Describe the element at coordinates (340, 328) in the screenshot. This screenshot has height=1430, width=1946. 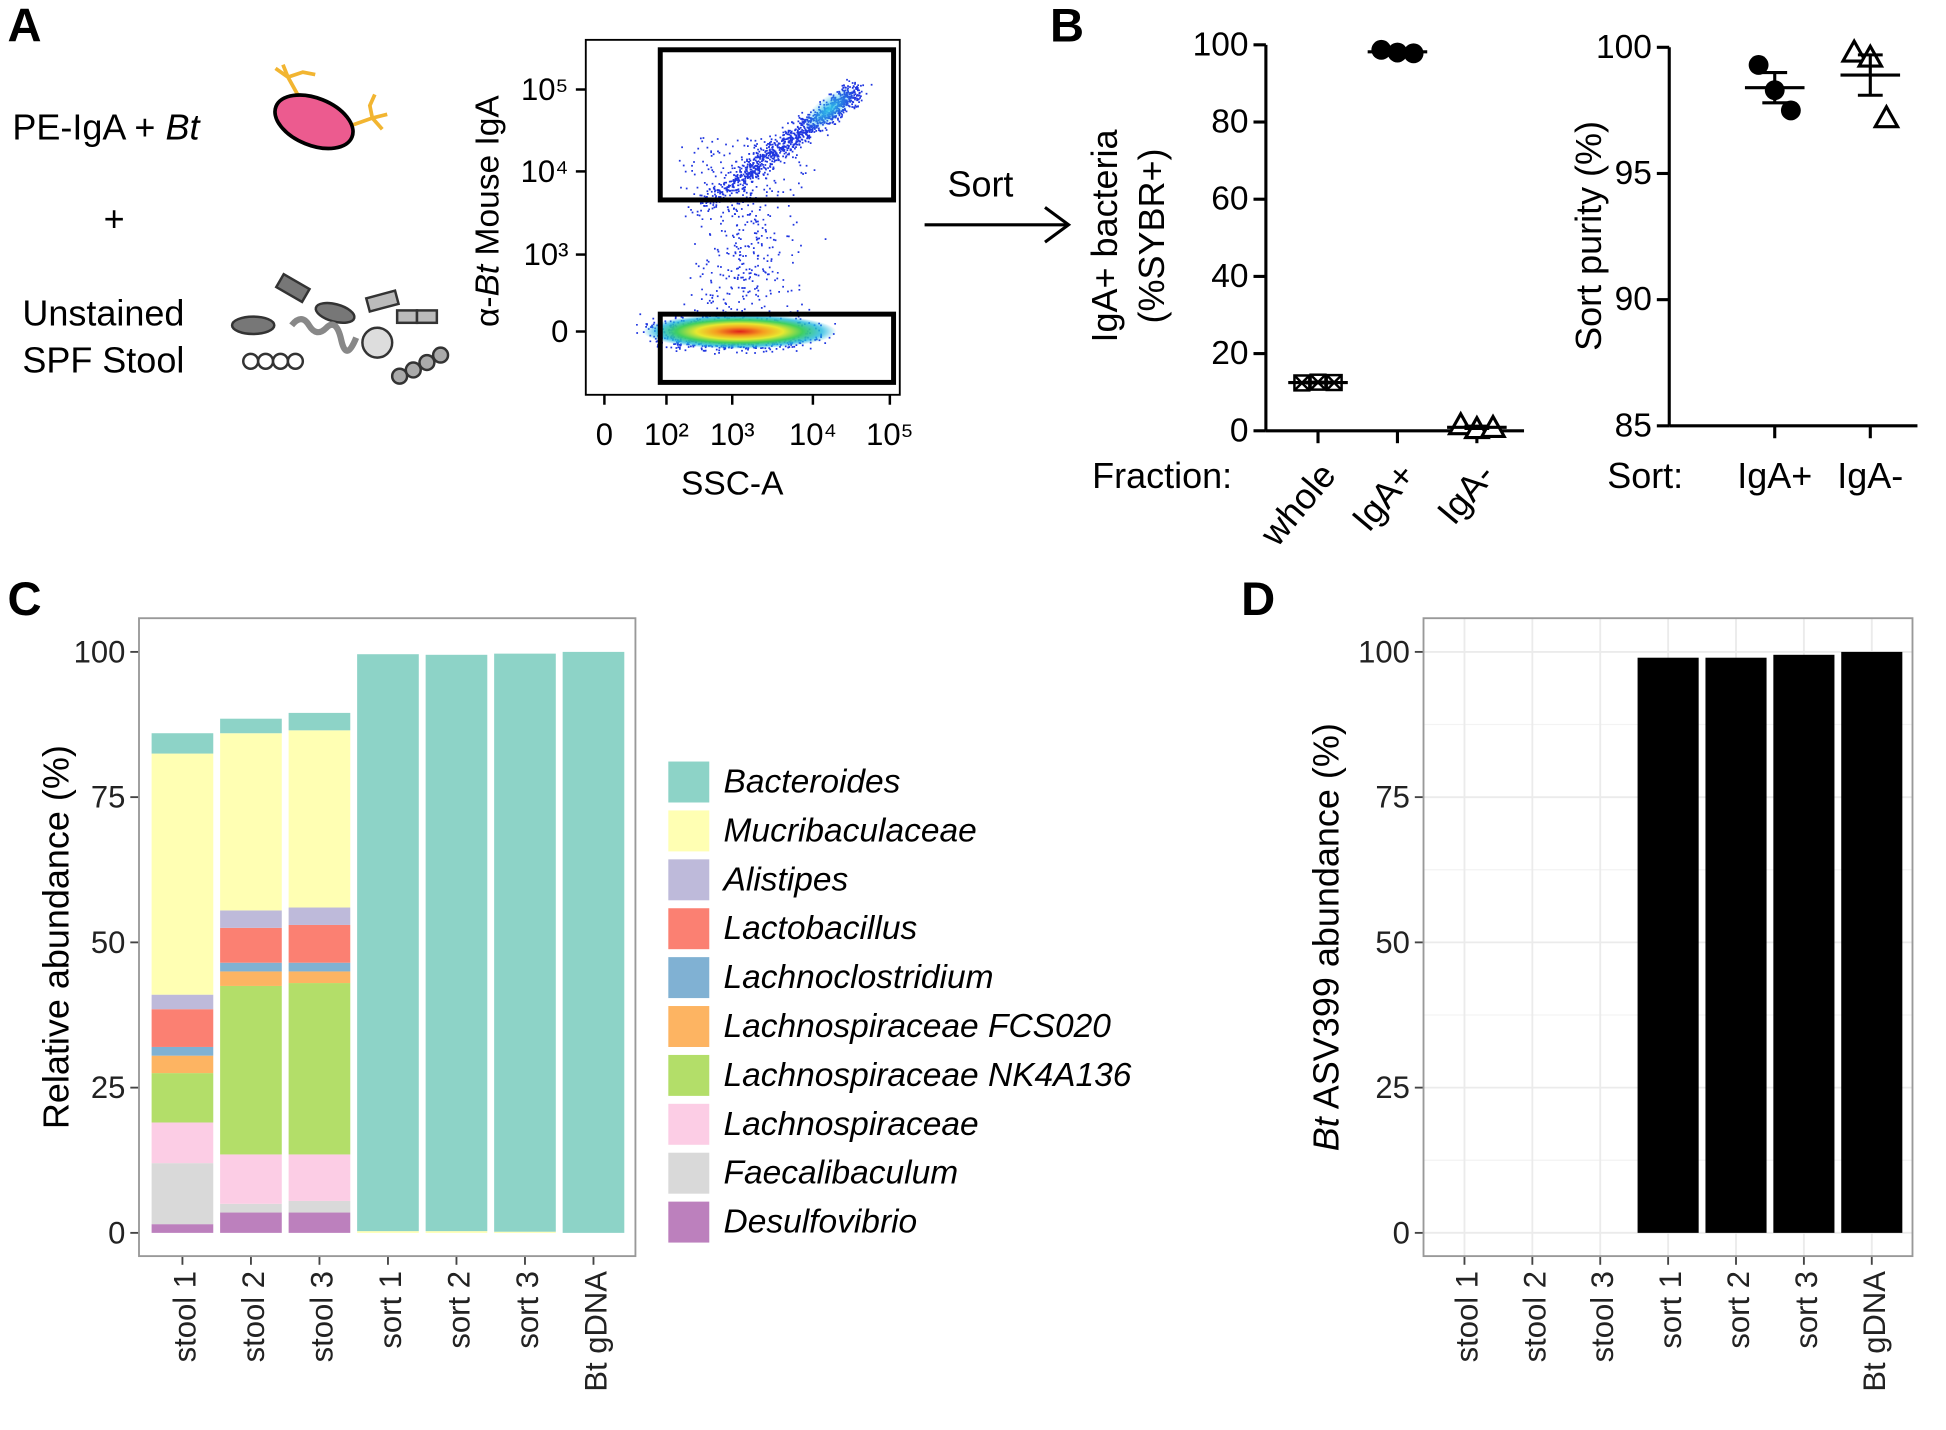
I see `stool-cartoon` at that location.